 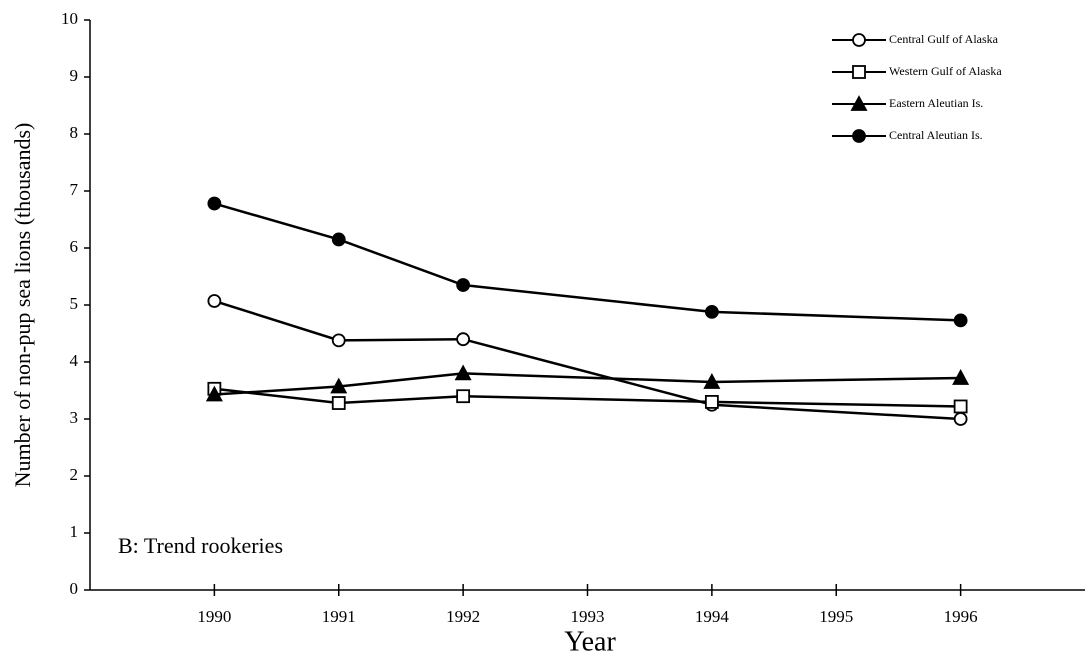 I want to click on x-tick-label: 1991, so click(x=339, y=616).